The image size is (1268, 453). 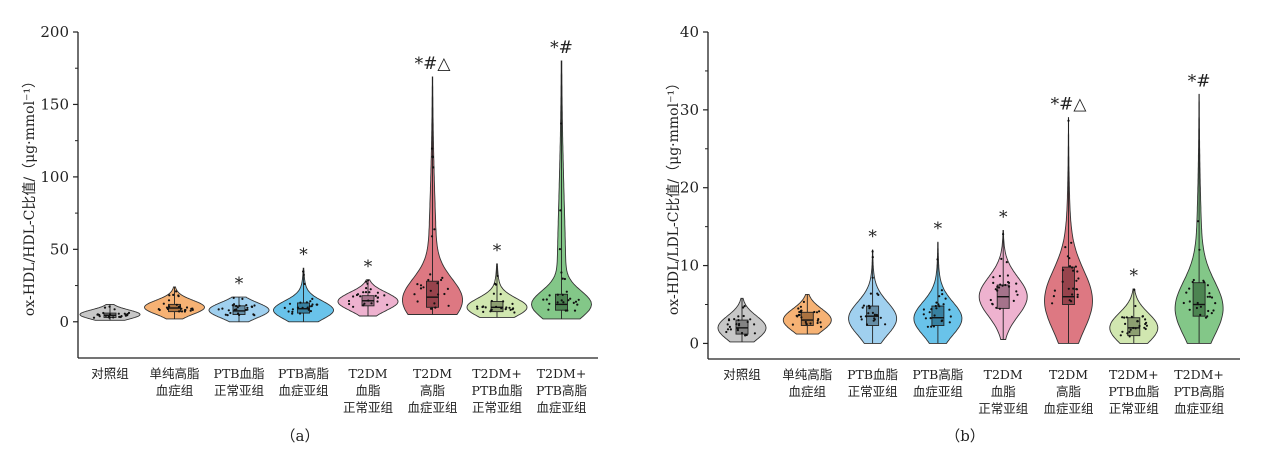 What do you see at coordinates (239, 373) in the screenshot?
I see `category-label: PTB血脂` at bounding box center [239, 373].